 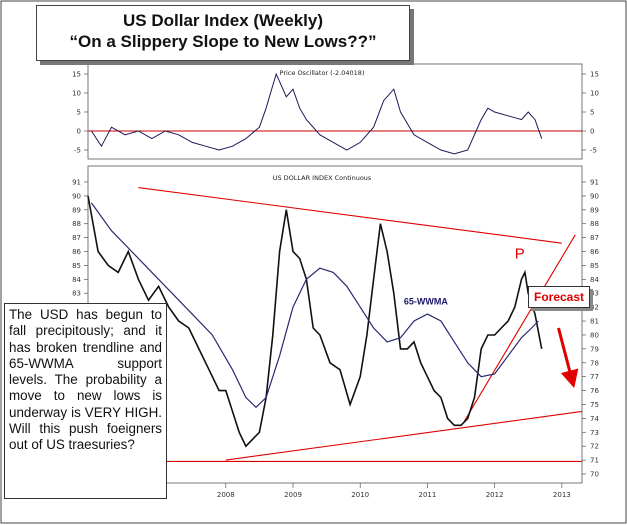 What do you see at coordinates (426, 301) in the screenshot?
I see `wwma-annotation: 65-WWMA` at bounding box center [426, 301].